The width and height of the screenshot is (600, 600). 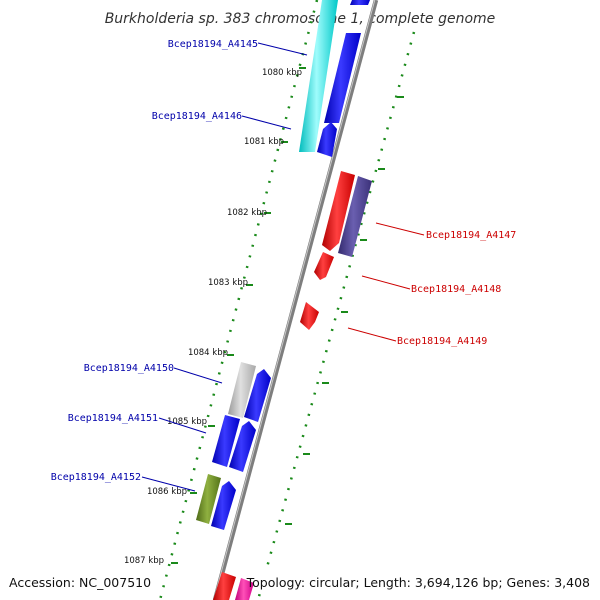 I want to click on gene-A4145, so click(x=318, y=76).